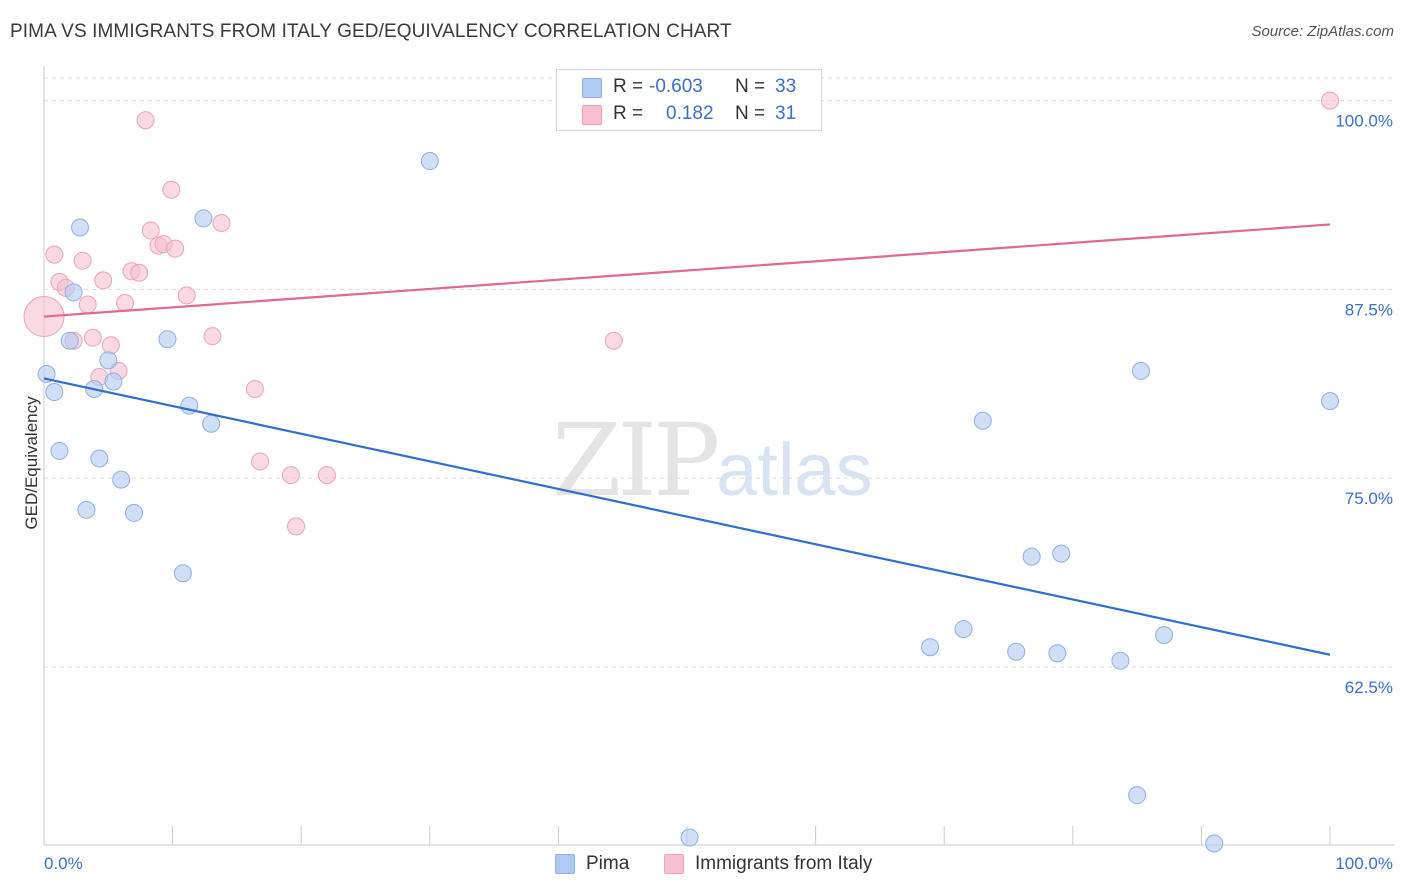 Image resolution: width=1406 pixels, height=892 pixels. I want to click on chart-source: Source: ZipAtlas.com, so click(1322, 31).